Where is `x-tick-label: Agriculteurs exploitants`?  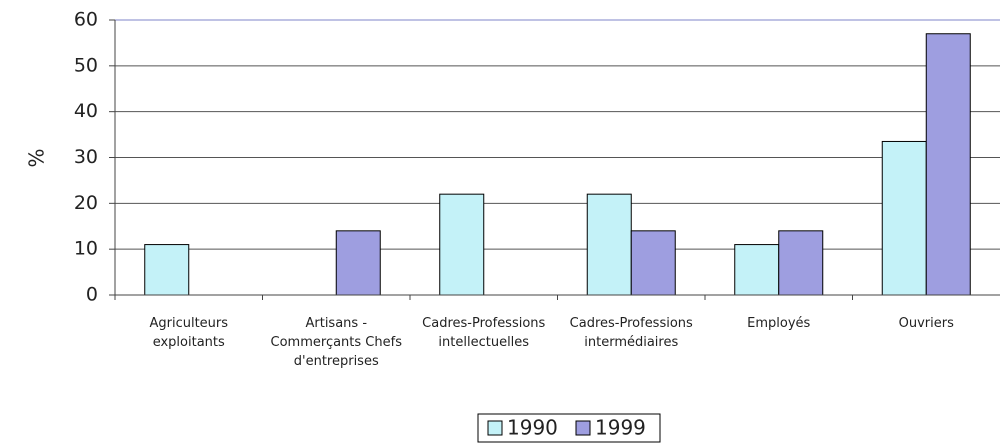
x-tick-label: Agriculteurs exploitants is located at coordinates (189, 333).